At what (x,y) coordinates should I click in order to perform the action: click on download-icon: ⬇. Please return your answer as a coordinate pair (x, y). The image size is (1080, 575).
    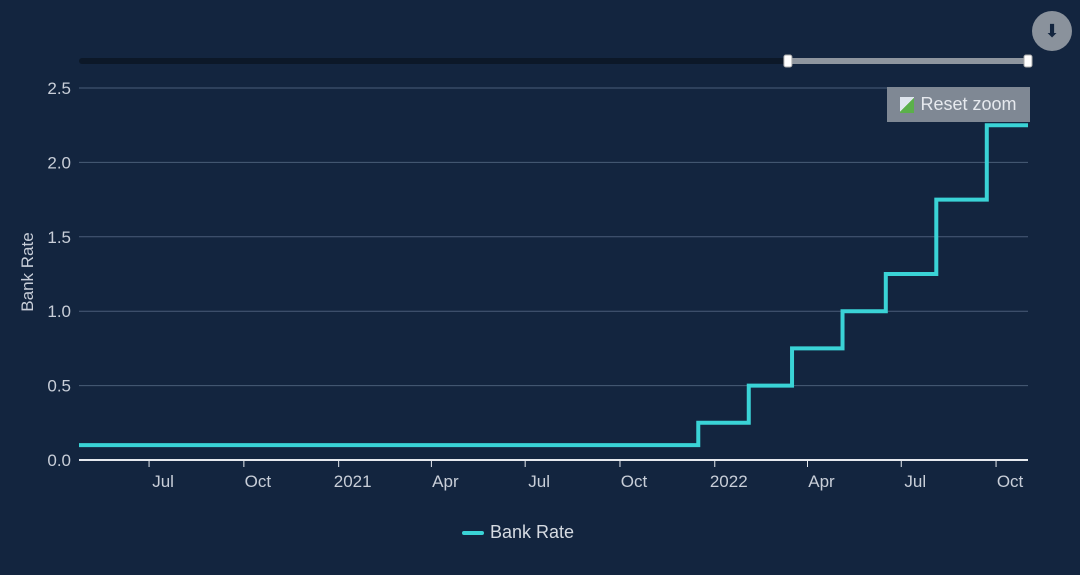
    Looking at the image, I should click on (1052, 30).